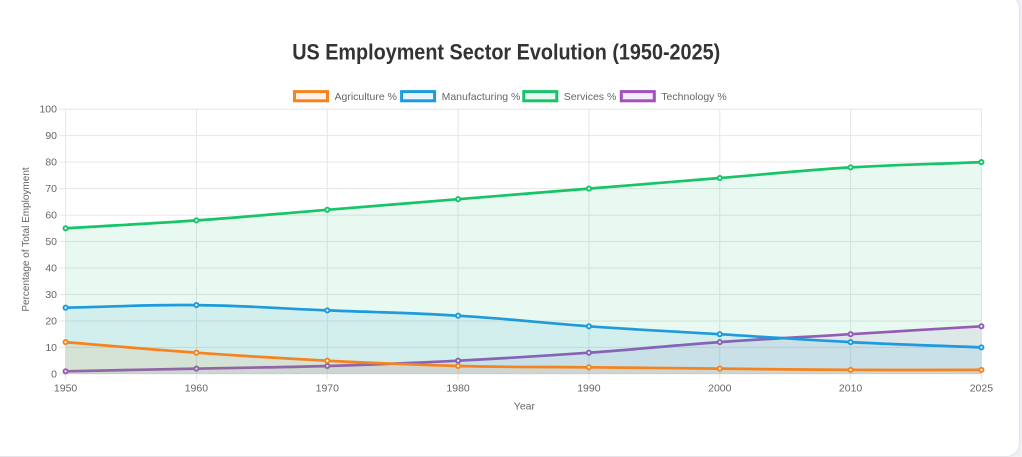 The height and width of the screenshot is (457, 1022). I want to click on svg-text: Agriculture %, so click(366, 97).